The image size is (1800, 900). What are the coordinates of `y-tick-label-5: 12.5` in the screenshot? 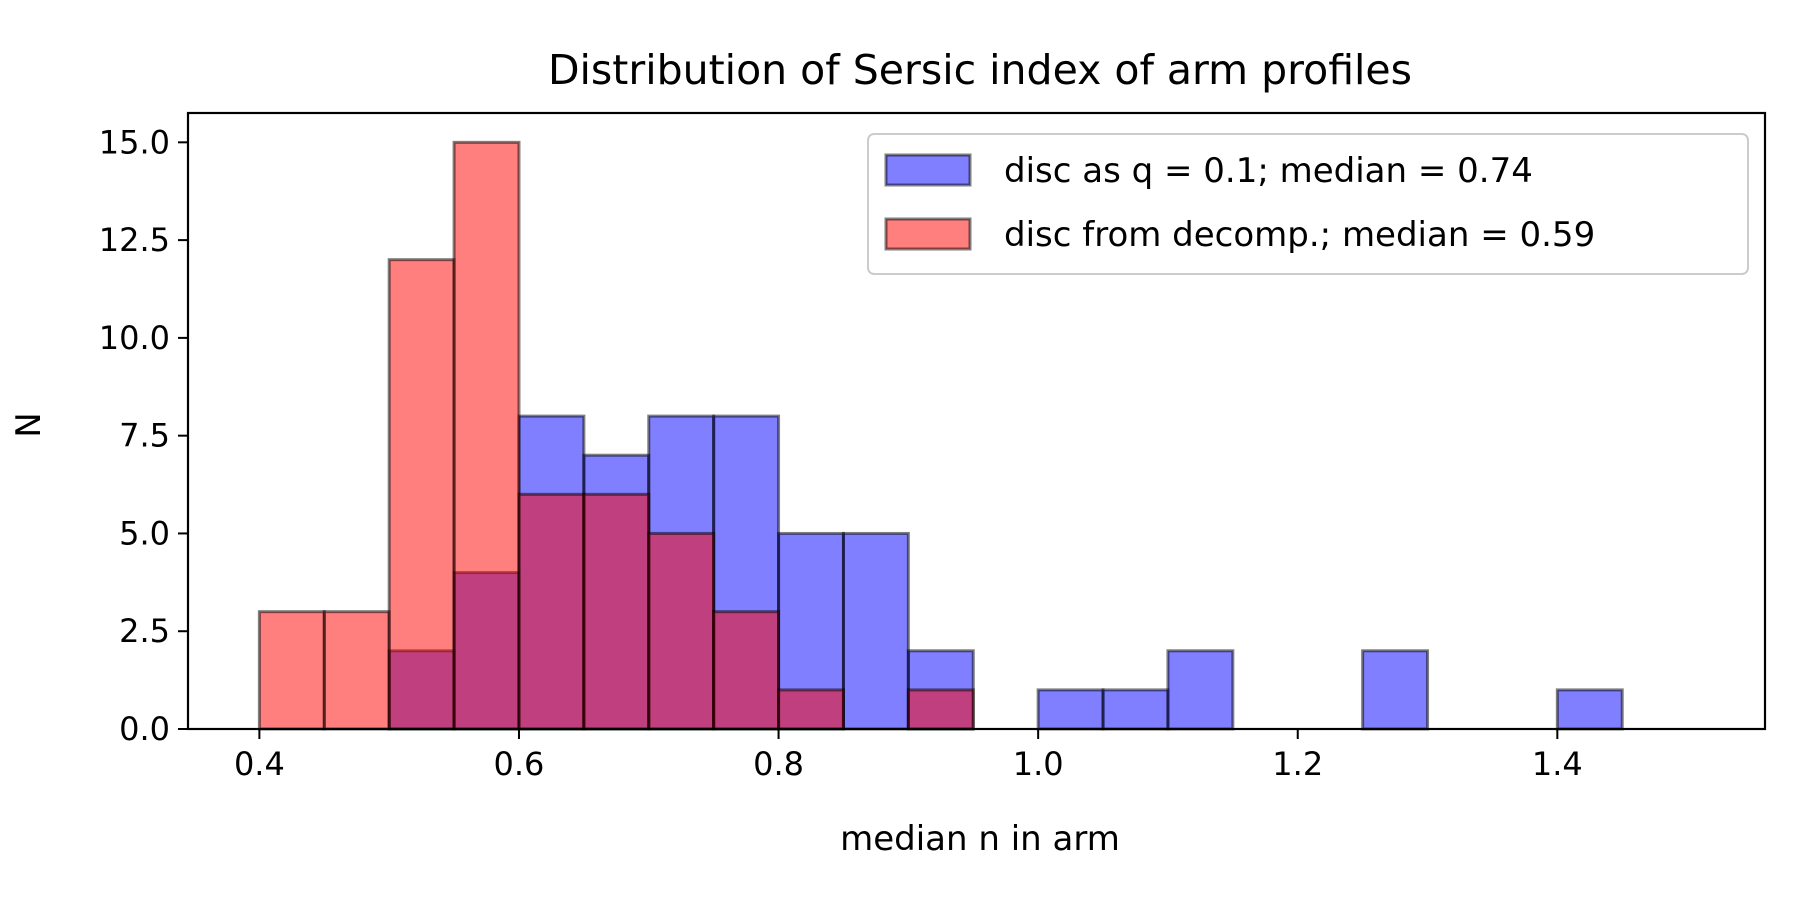 It's located at (134, 240).